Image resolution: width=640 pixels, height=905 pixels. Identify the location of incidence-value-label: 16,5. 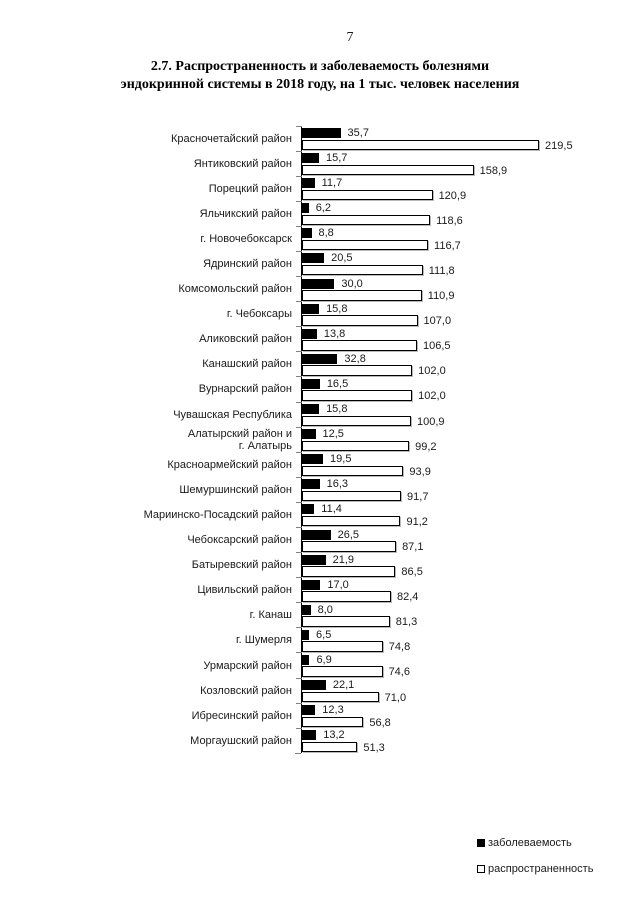
(337, 383).